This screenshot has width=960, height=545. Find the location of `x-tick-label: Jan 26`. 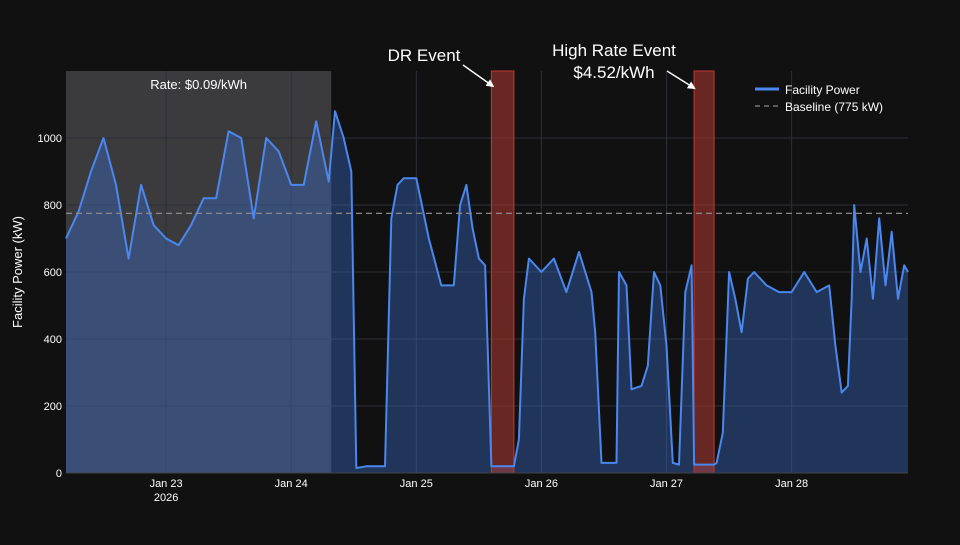

x-tick-label: Jan 26 is located at coordinates (541, 484).